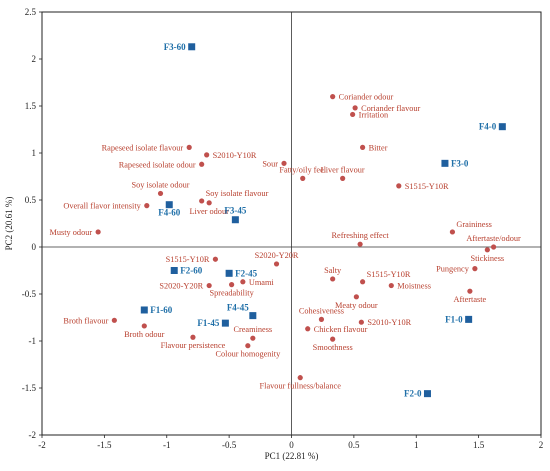 This screenshot has height=471, width=550. Describe the element at coordinates (143, 147) in the screenshot. I see `attribute-label: Rapeseed isolate flavour` at that location.